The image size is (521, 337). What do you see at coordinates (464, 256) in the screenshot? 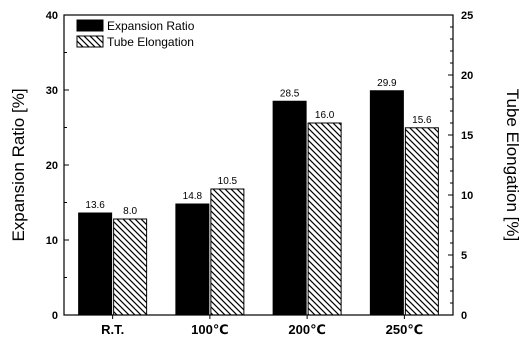
I see `right-tick-label-1: 5` at bounding box center [464, 256].